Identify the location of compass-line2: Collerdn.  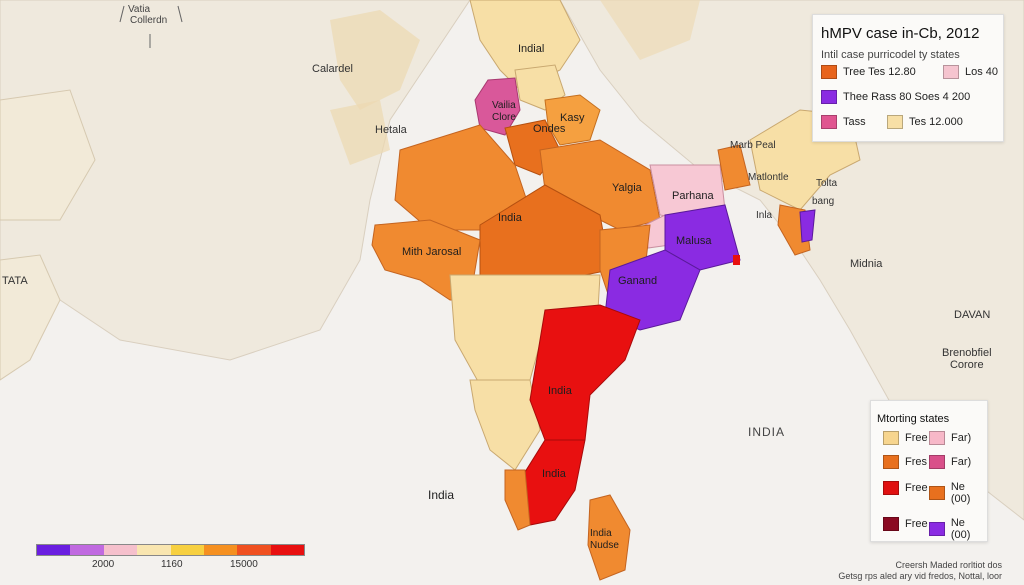
(149, 20).